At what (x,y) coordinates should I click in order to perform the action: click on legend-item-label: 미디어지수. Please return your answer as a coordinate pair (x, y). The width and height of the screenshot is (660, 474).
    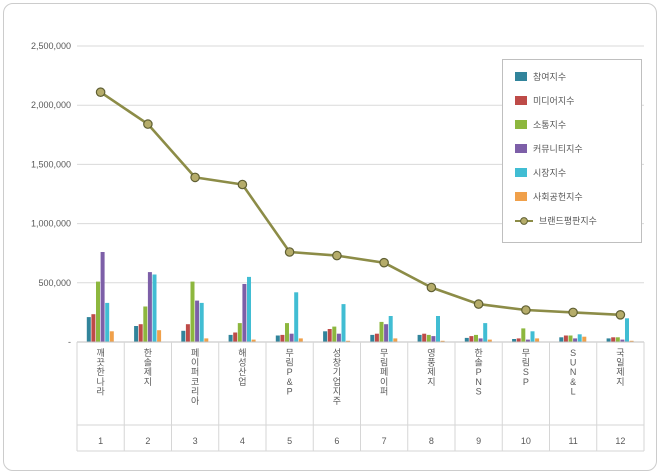
    Looking at the image, I should click on (554, 101).